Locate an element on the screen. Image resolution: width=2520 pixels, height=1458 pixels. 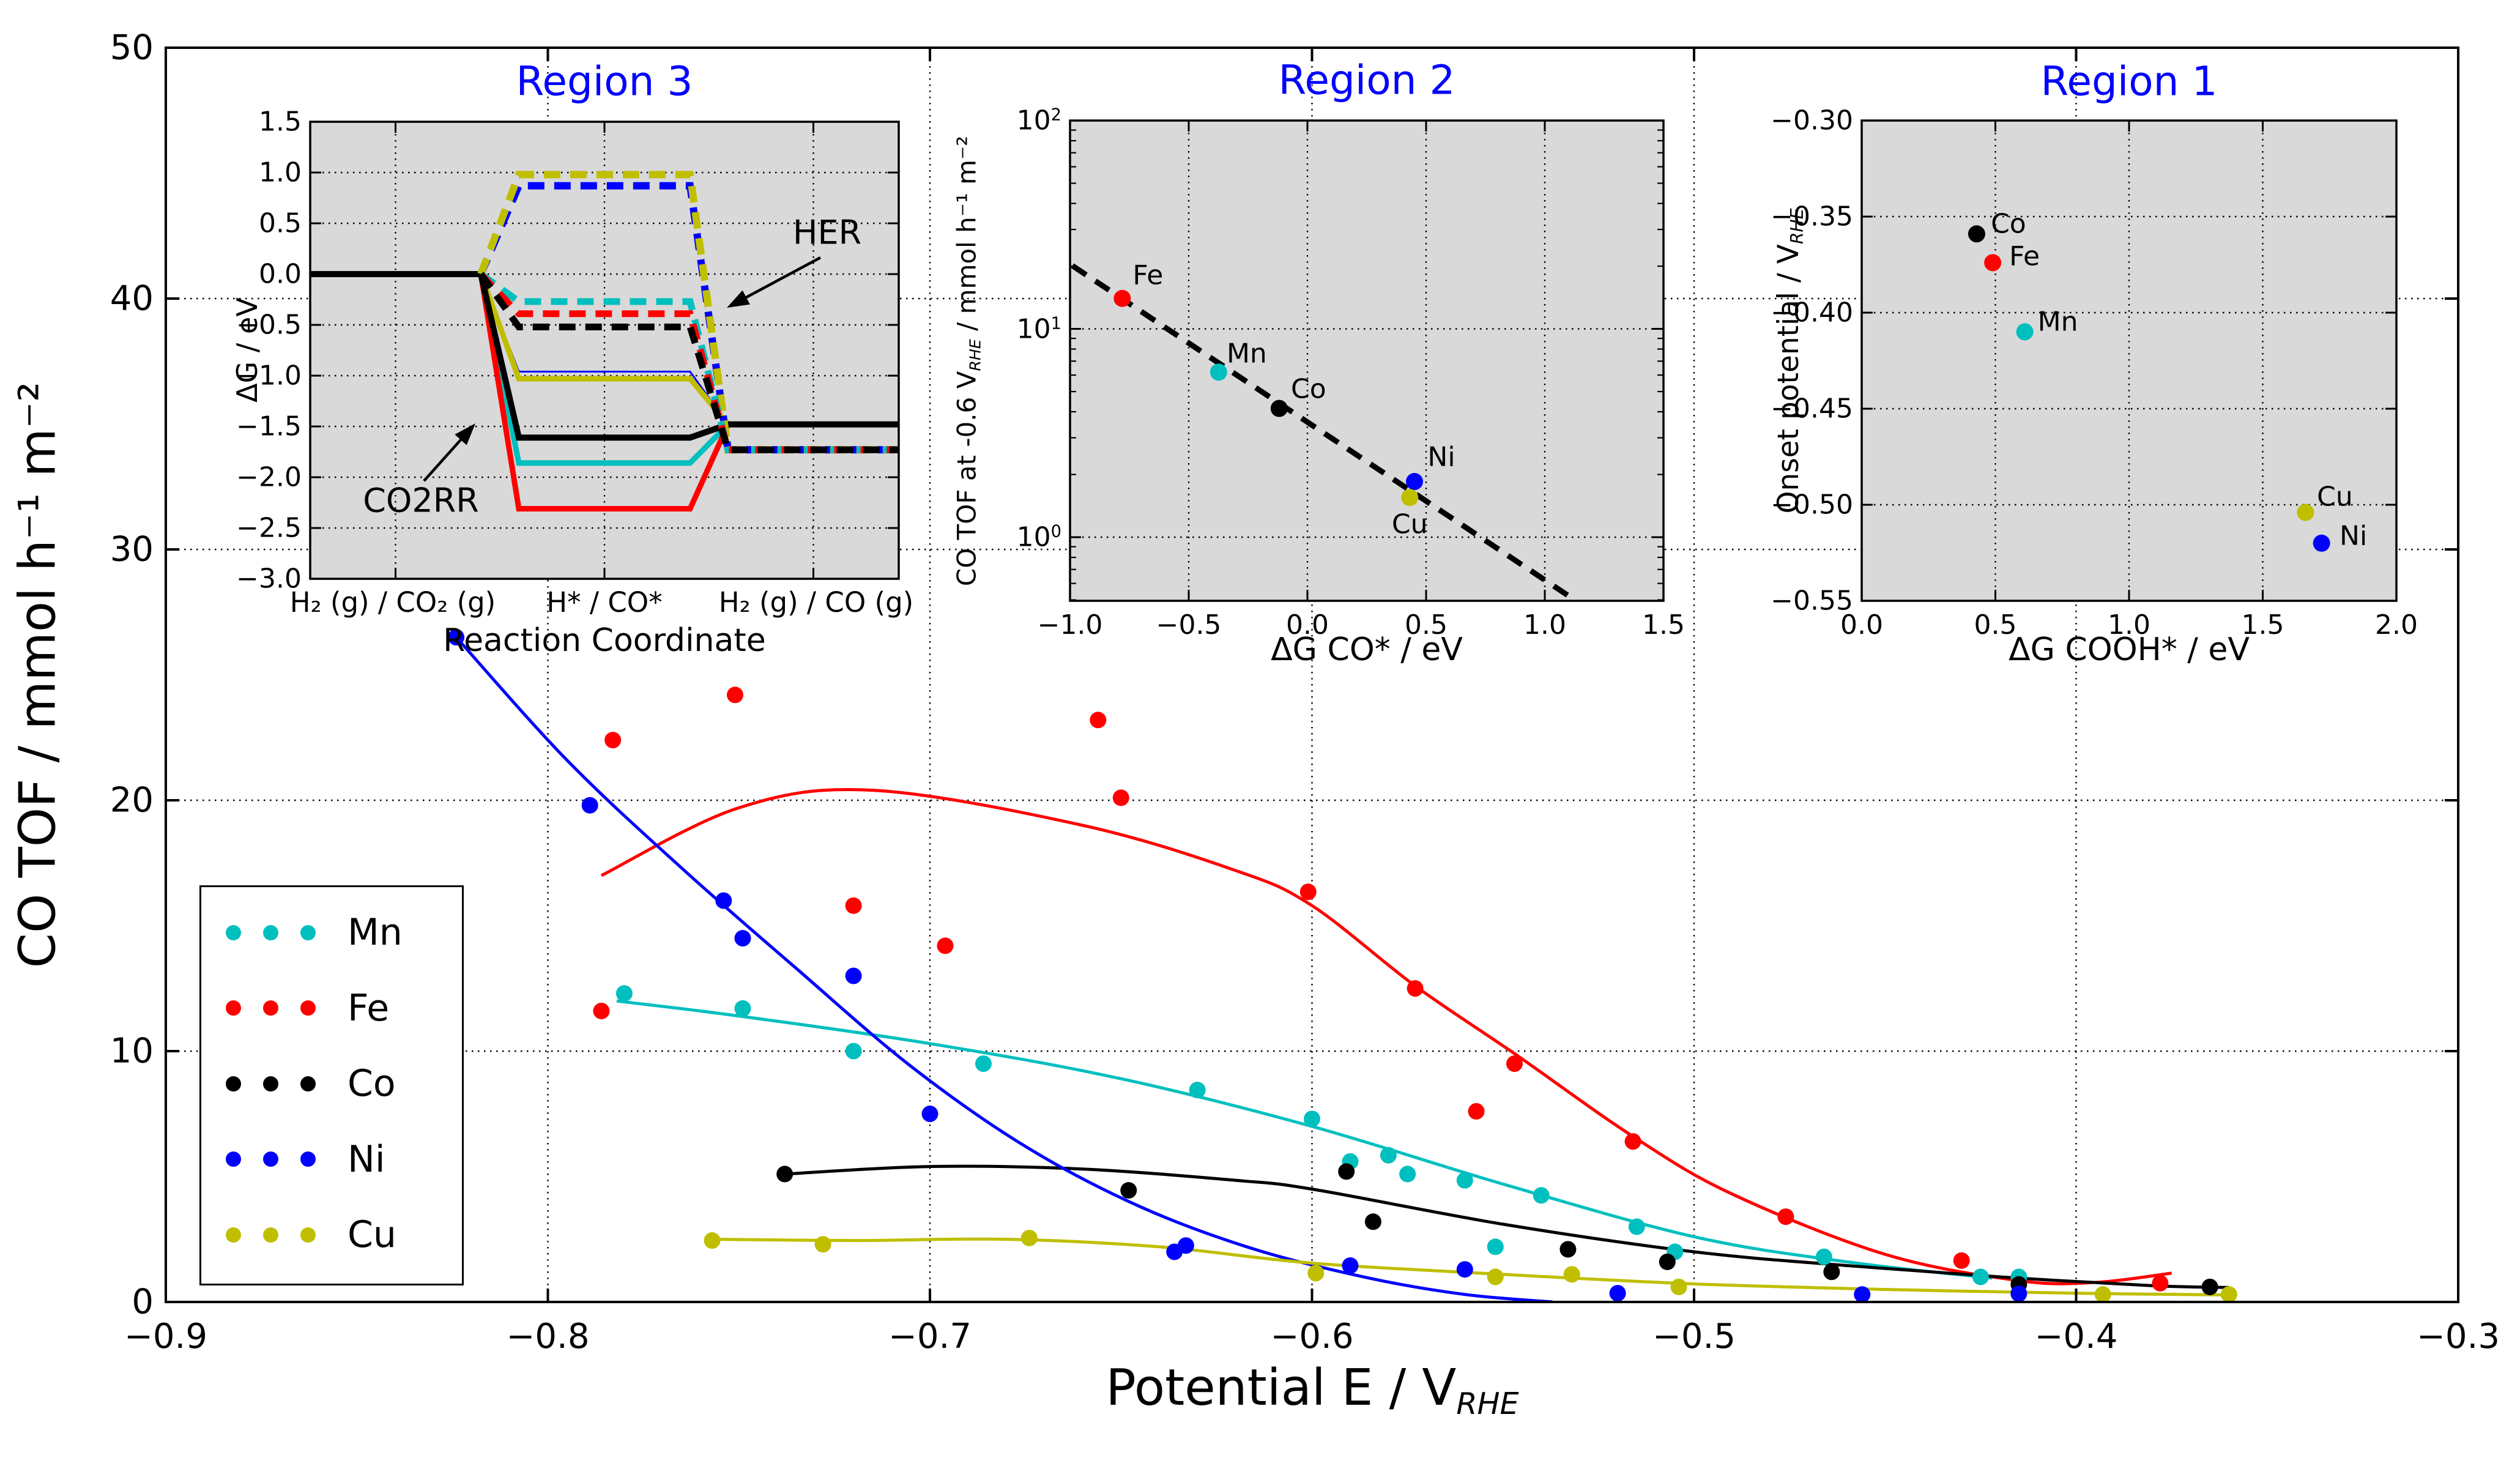
legend-label-Ni: Ni is located at coordinates (366, 1159).